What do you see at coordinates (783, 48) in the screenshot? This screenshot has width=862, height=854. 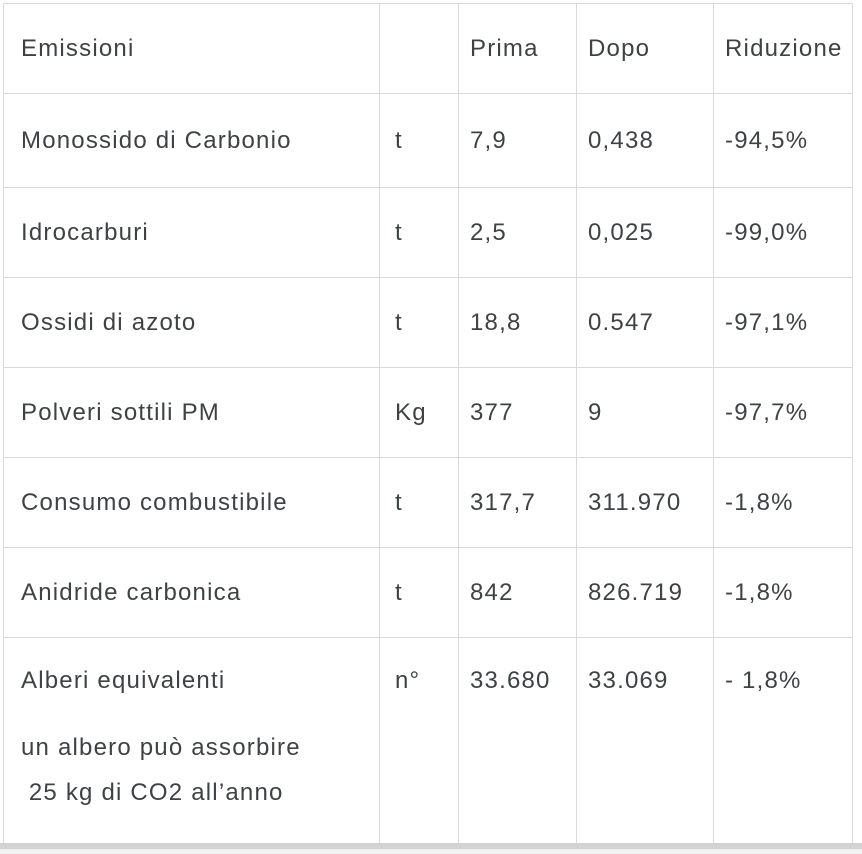 I see `header-riduzione: Riduzione` at bounding box center [783, 48].